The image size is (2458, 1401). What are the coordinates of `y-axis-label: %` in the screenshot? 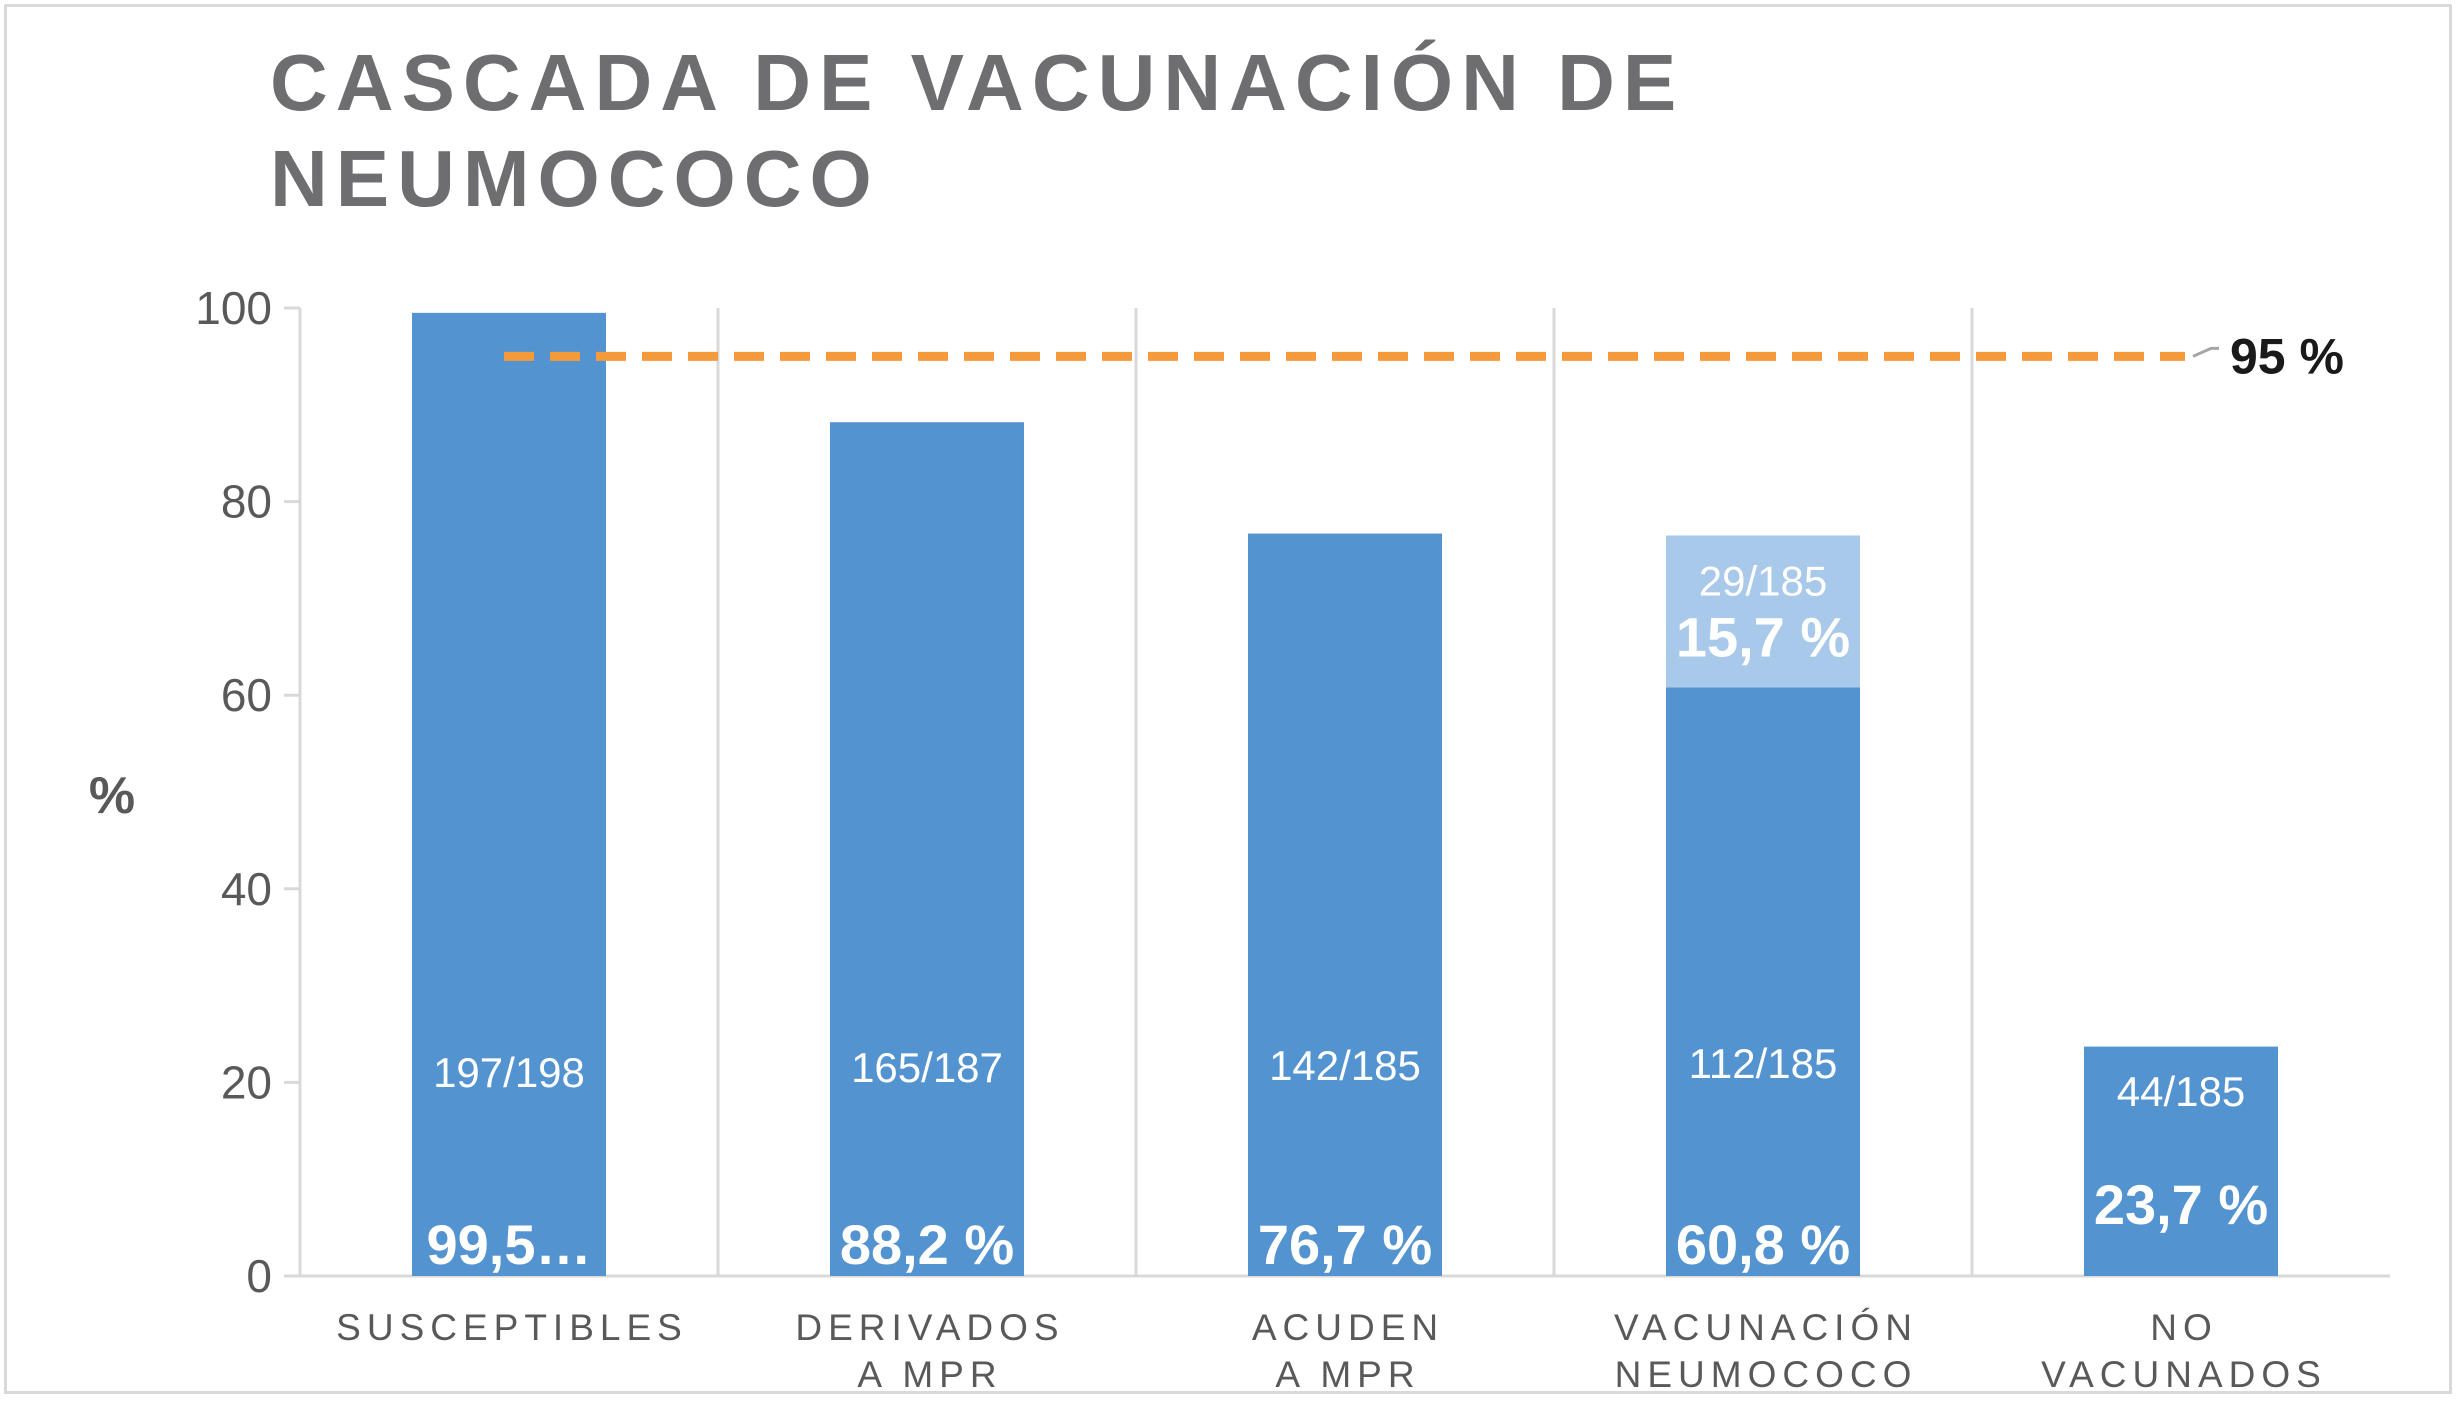 It's located at (112, 796).